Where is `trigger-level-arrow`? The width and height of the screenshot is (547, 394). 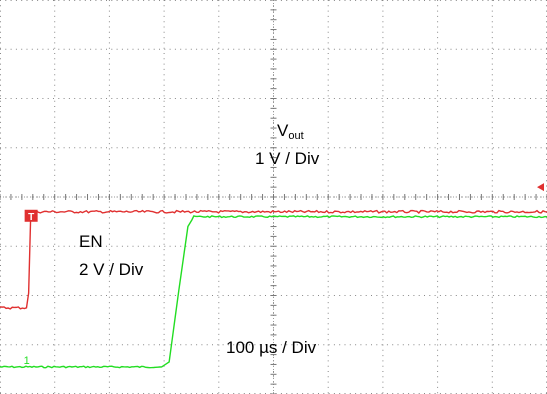
trigger-level-arrow is located at coordinates (540, 187).